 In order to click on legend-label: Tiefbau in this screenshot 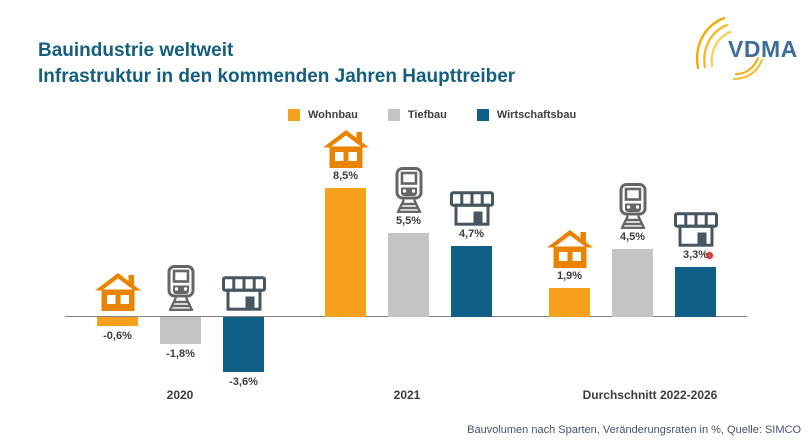, I will do `click(427, 115)`.